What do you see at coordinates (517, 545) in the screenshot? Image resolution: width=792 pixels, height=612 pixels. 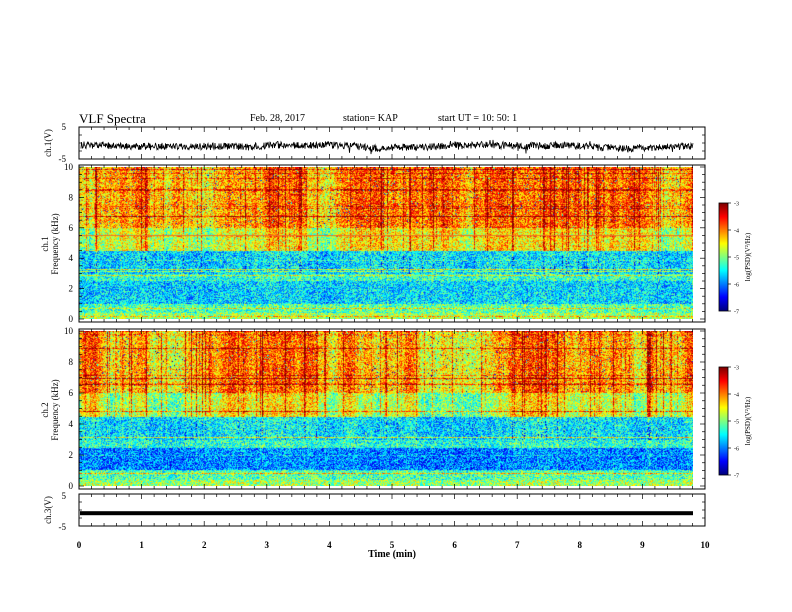 I see `time-axis-tick-label: 7` at bounding box center [517, 545].